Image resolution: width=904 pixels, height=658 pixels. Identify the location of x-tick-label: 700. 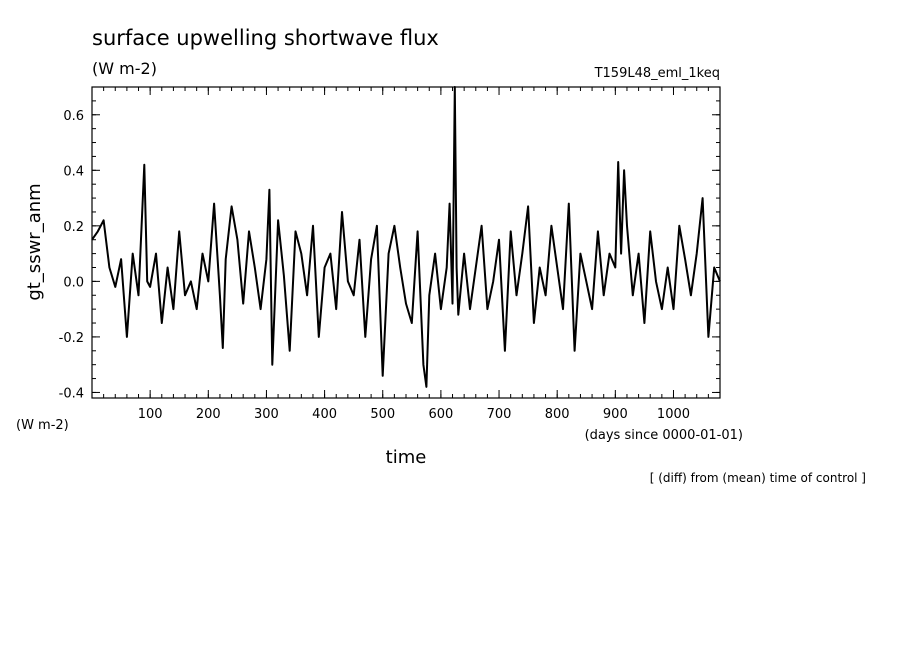
(499, 414).